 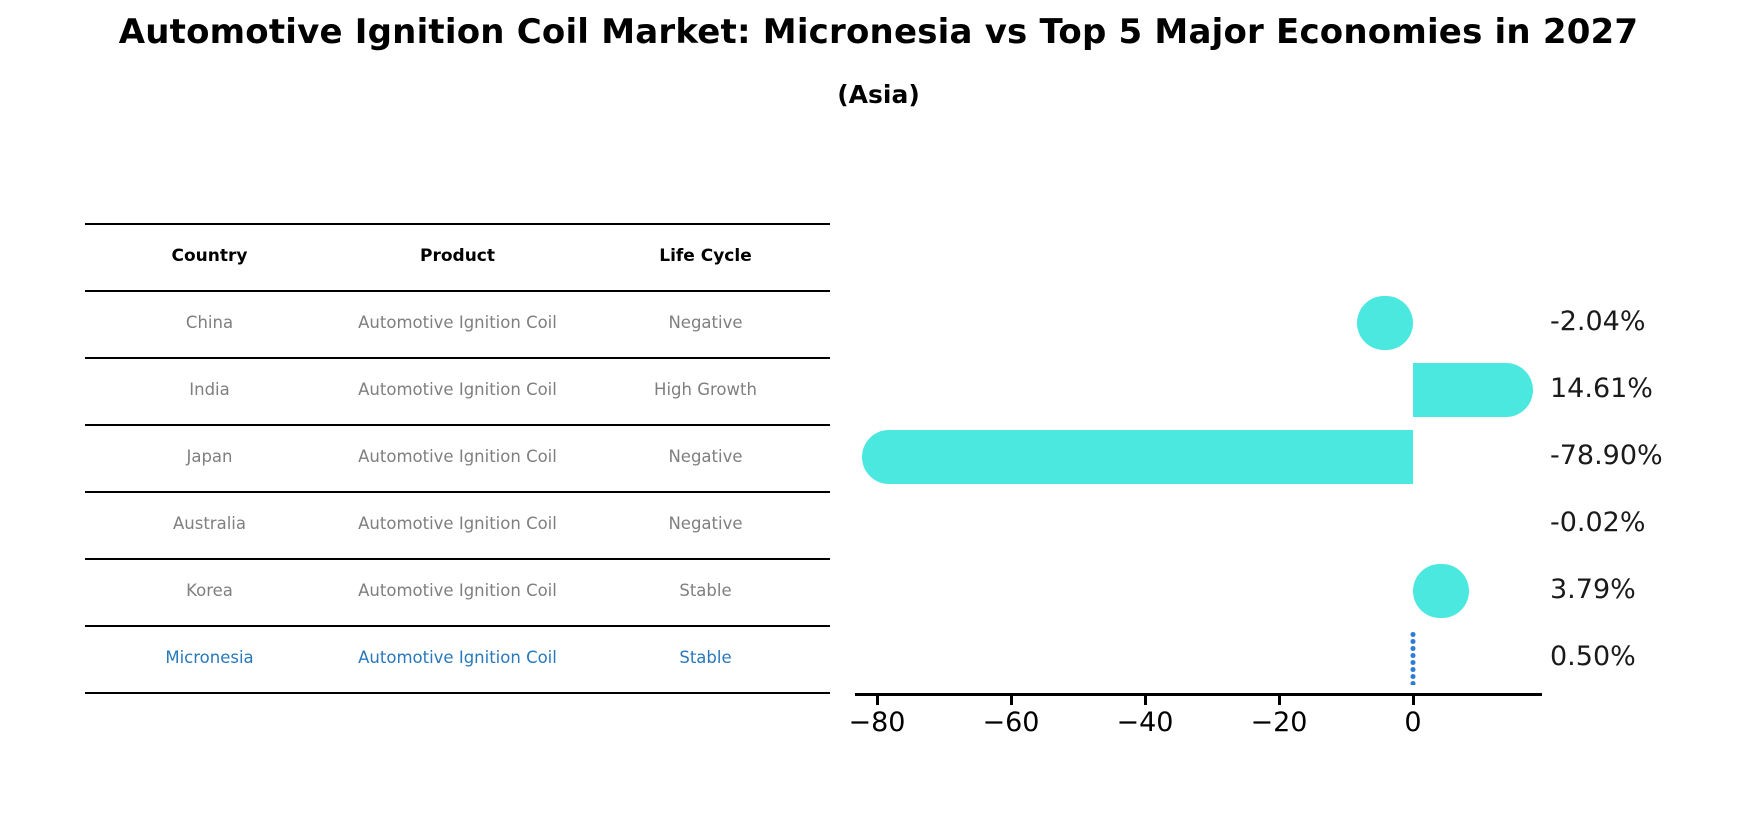 I want to click on cell-country: Australia, so click(x=209, y=523).